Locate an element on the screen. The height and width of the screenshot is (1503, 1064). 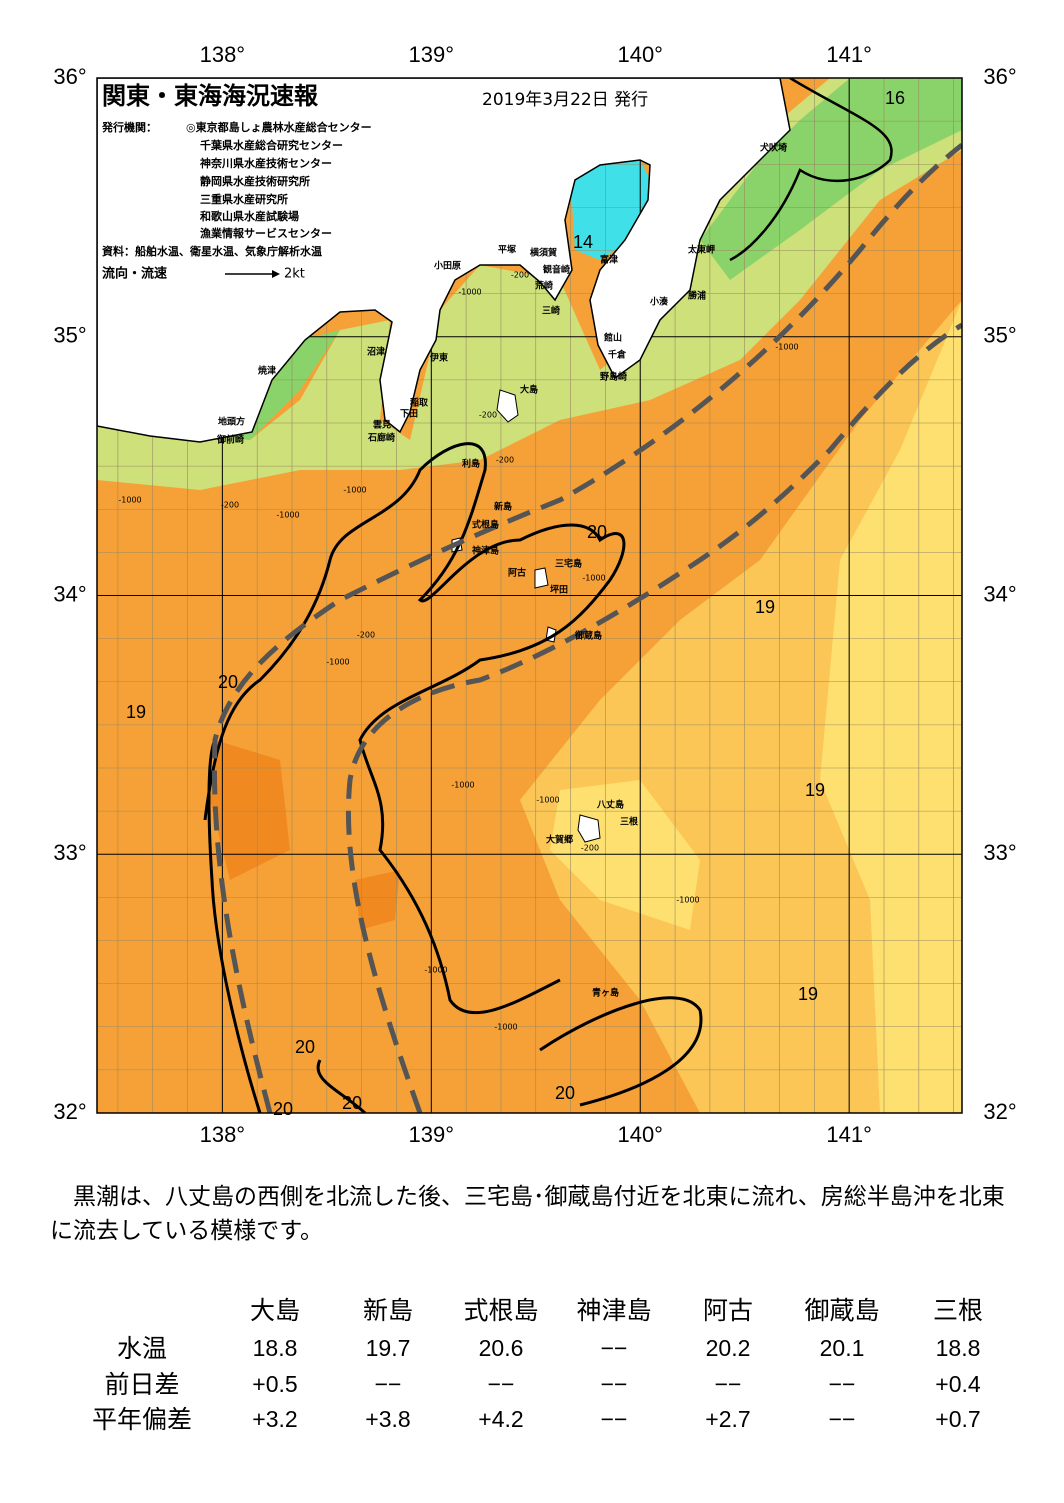
place-name: 新島 is located at coordinates (503, 507).